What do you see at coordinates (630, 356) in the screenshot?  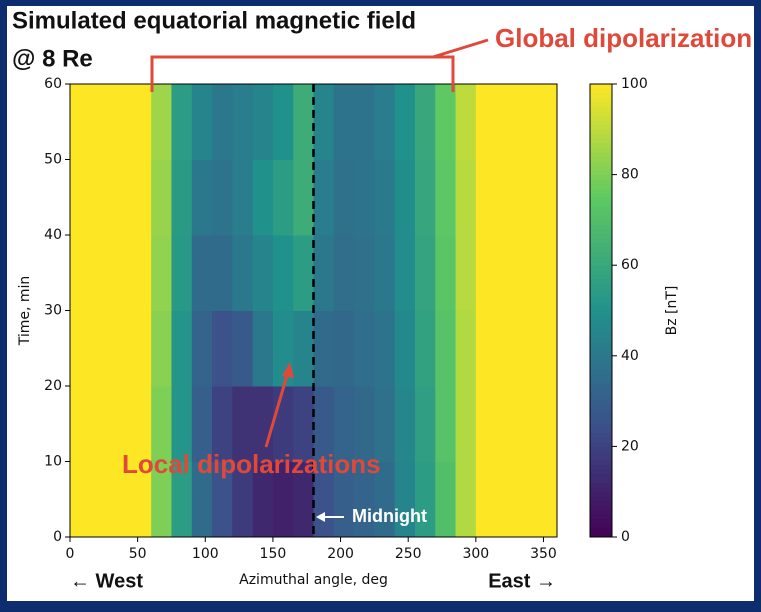 I see `colorbar-tick-label: 40` at bounding box center [630, 356].